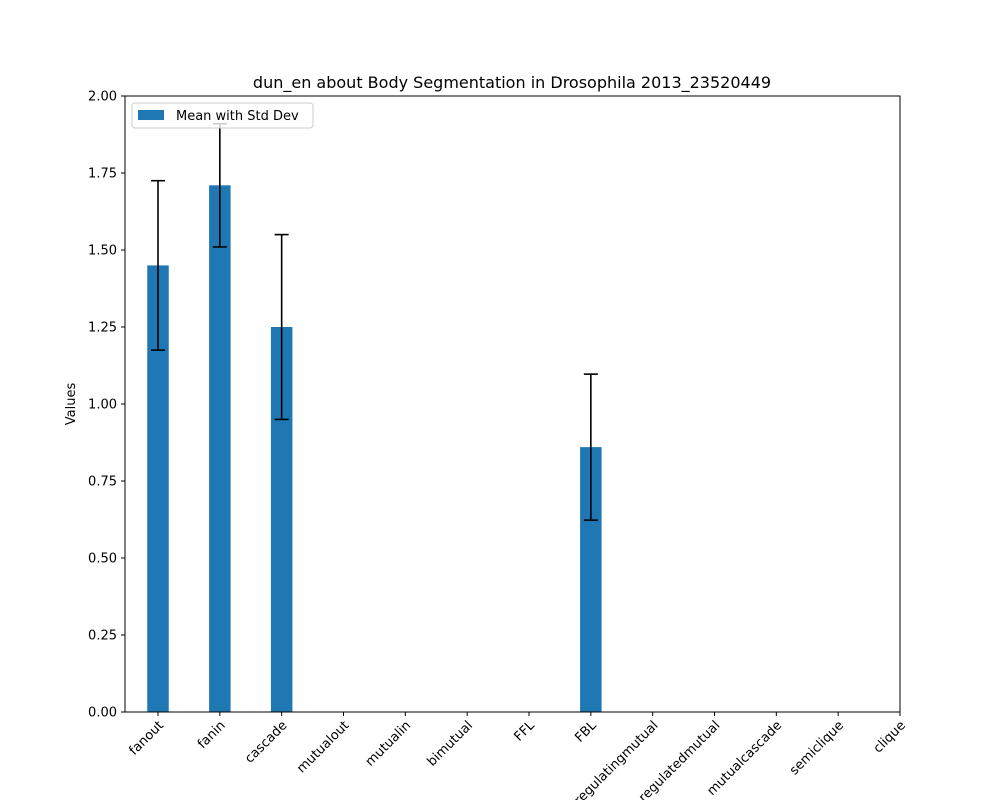 The height and width of the screenshot is (800, 1000). I want to click on legend: Mean with Std Dev, so click(222, 115).